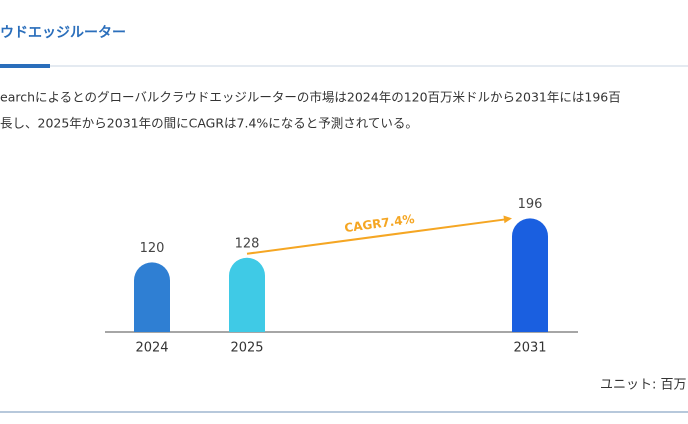 This screenshot has width=688, height=424. I want to click on cagr-arrow, so click(376, 236).